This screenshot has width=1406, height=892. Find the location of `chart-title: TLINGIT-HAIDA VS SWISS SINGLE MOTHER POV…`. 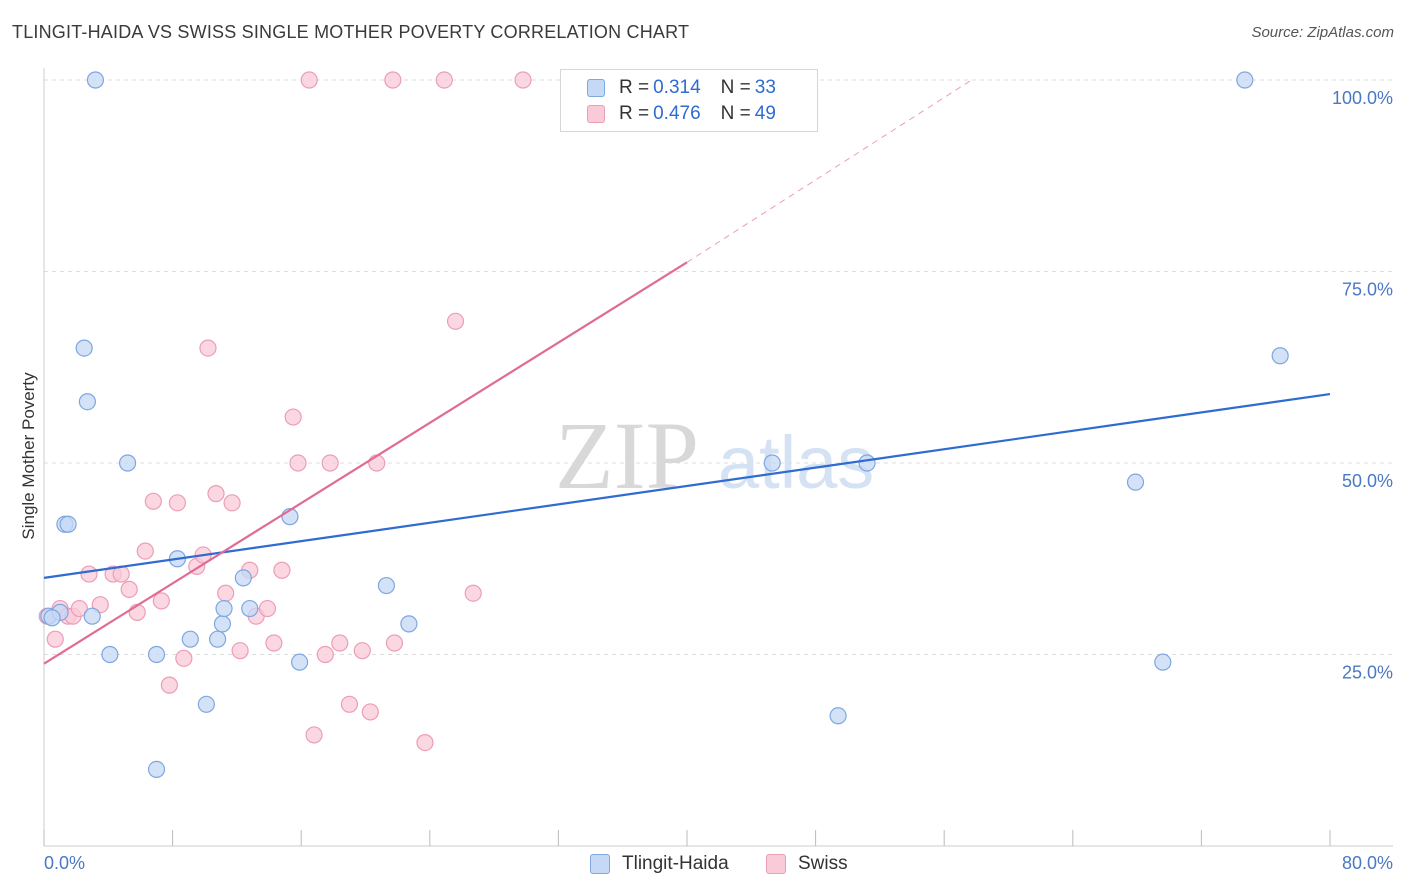

chart-title: TLINGIT-HAIDA VS SWISS SINGLE MOTHER POV… is located at coordinates (351, 32).